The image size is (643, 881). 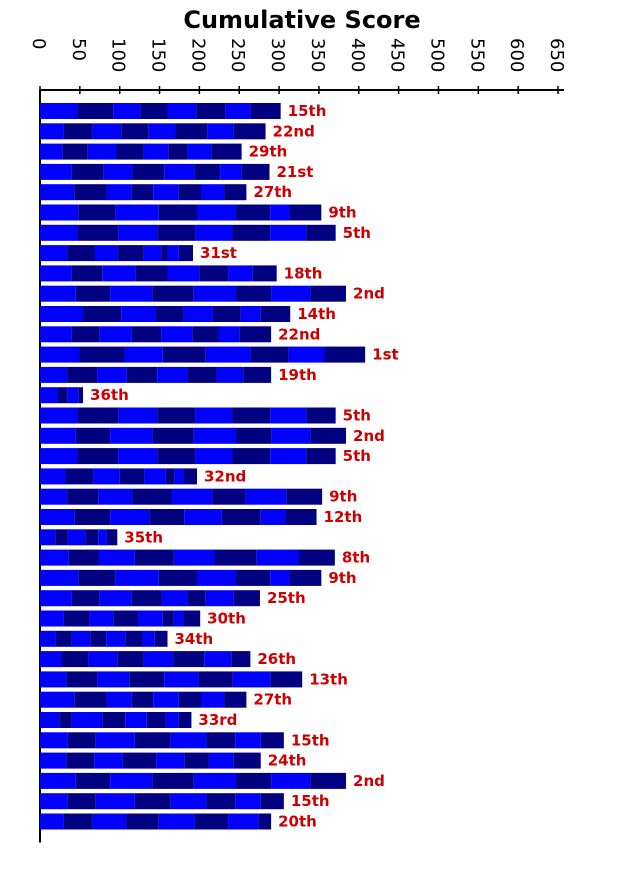 What do you see at coordinates (217, 720) in the screenshot?
I see `rank-label: 33rd` at bounding box center [217, 720].